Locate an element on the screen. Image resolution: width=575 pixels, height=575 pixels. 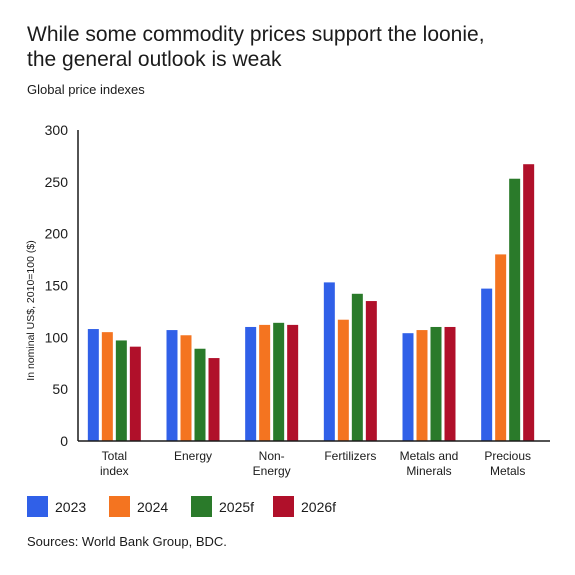
legend-item-2024: 2024 is located at coordinates (150, 506).